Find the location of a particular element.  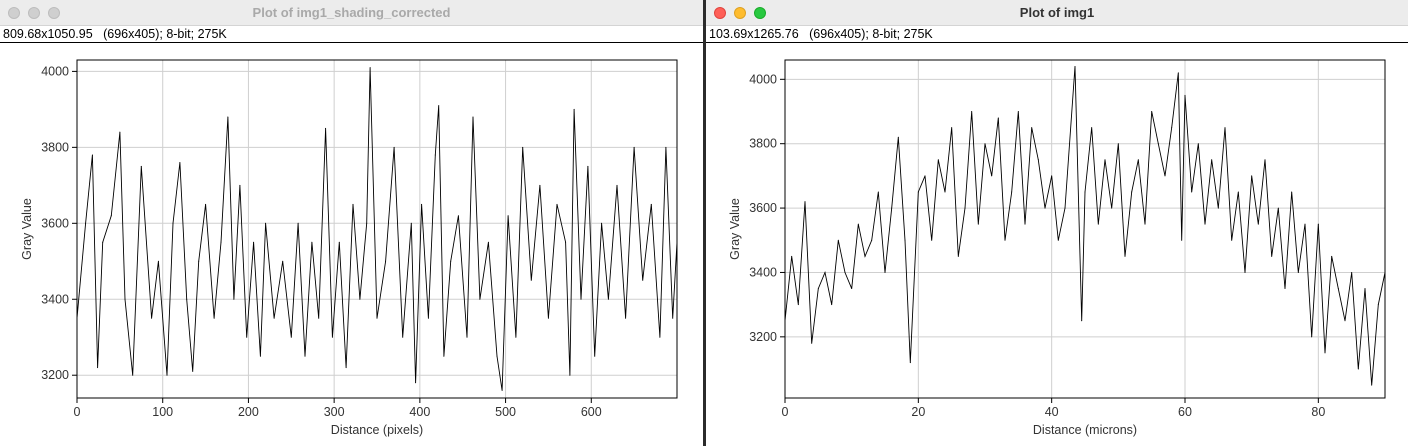

title-bar: Plot of img1_shading_corrected is located at coordinates (351, 13).